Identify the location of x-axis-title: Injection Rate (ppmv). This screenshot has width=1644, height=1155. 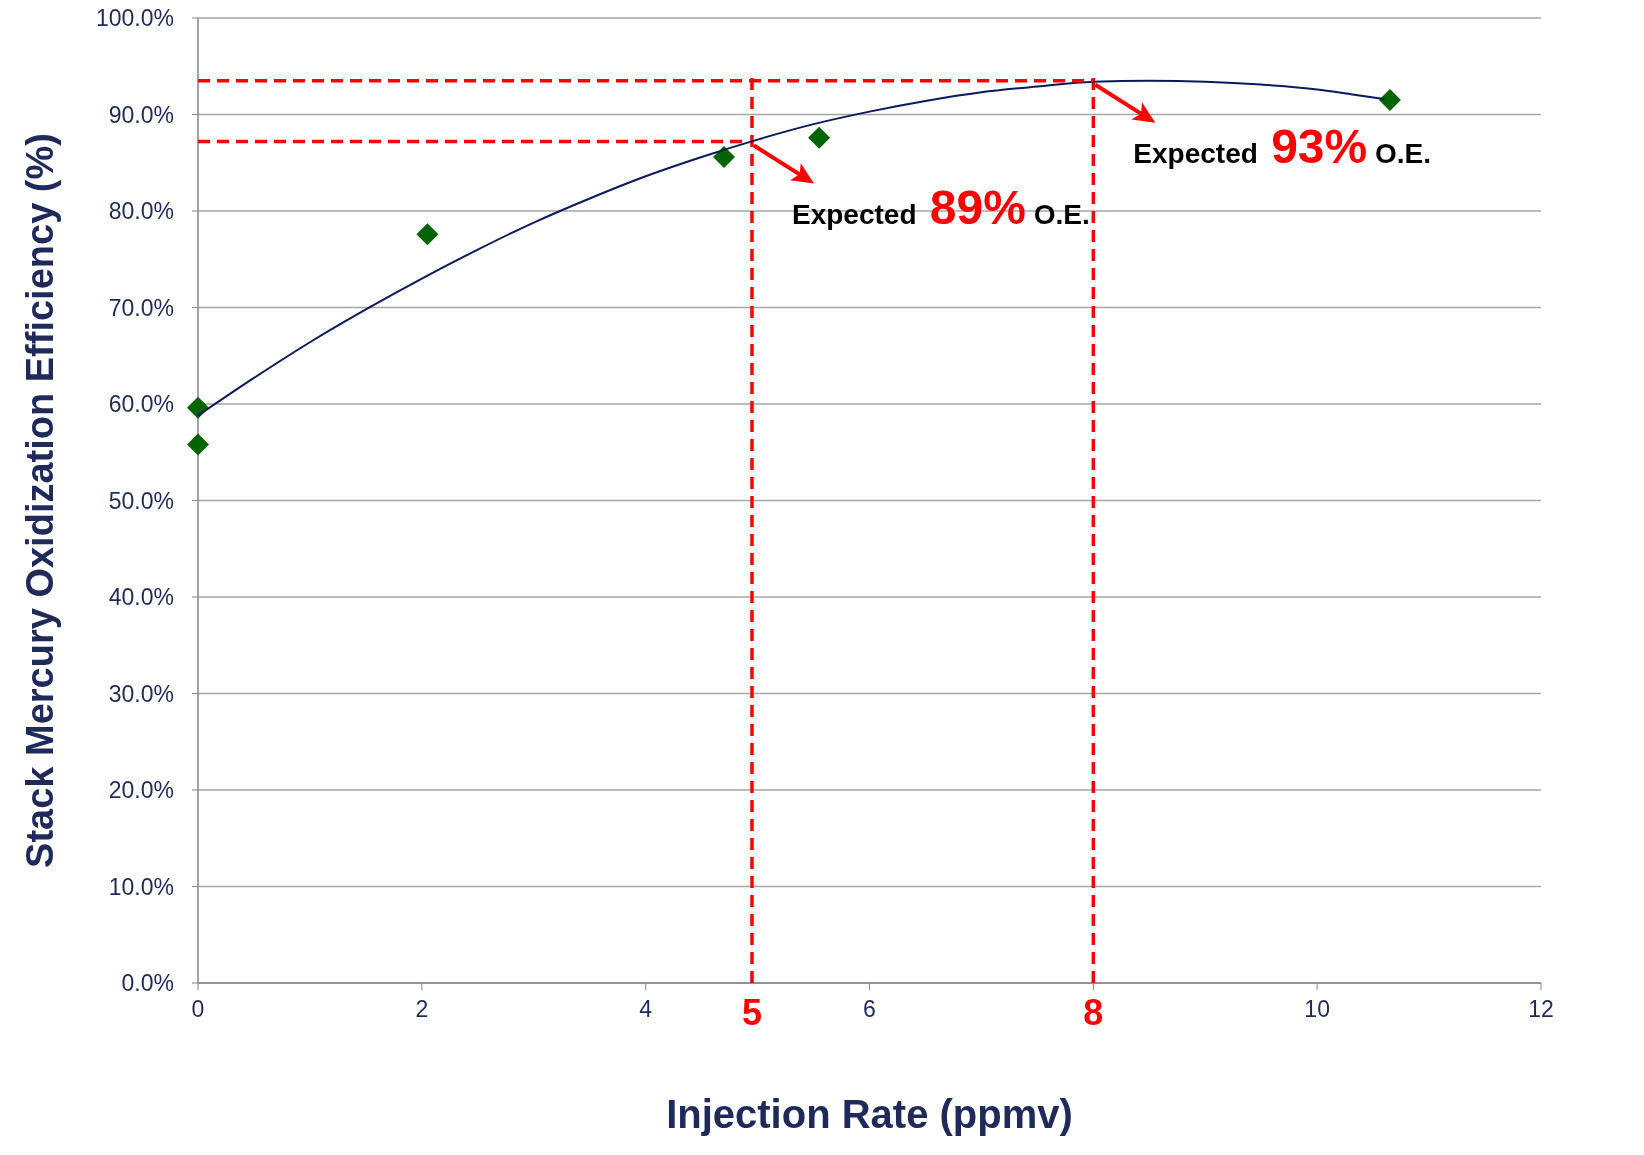
(869, 1114).